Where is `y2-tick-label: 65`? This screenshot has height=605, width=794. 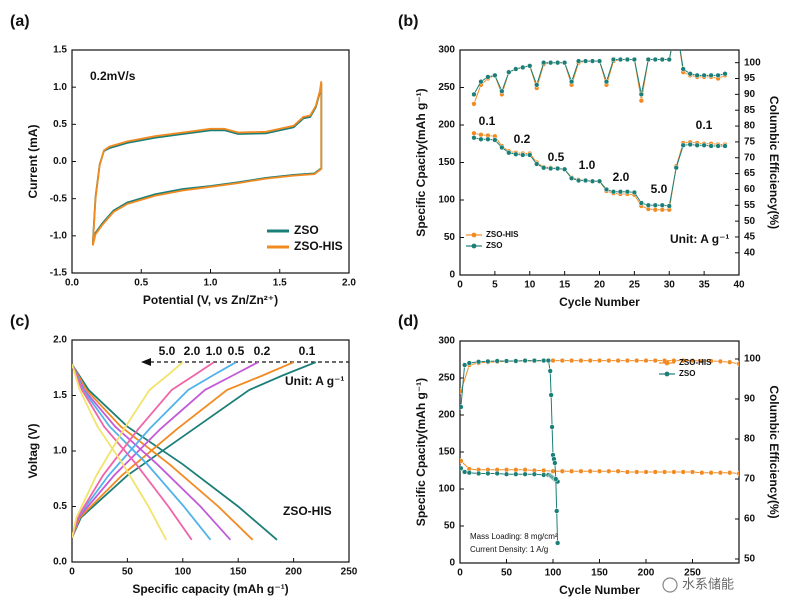 y2-tick-label: 65 is located at coordinates (750, 173).